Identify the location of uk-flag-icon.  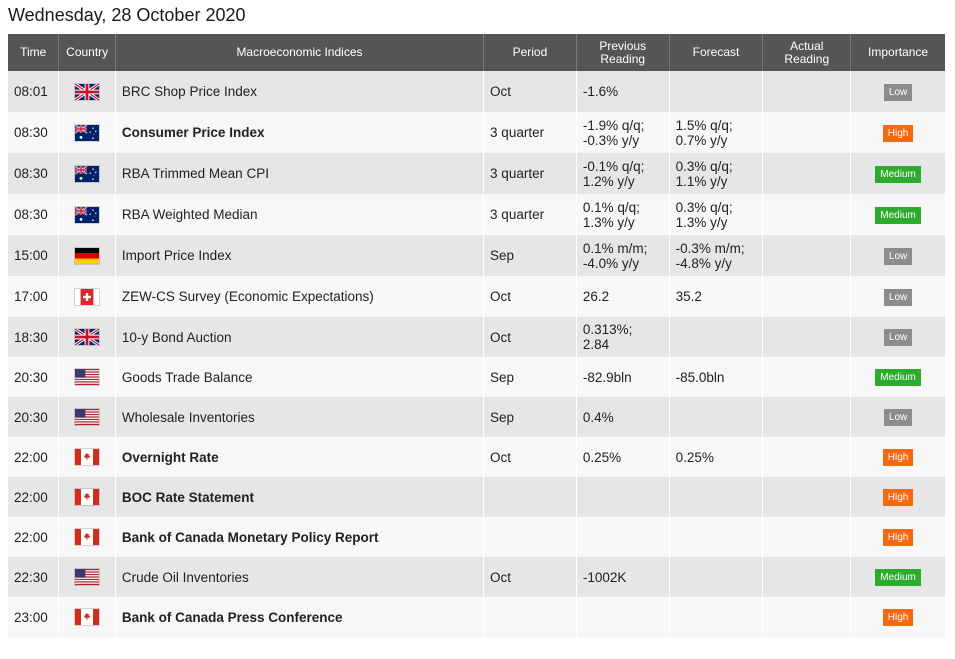
(87, 337).